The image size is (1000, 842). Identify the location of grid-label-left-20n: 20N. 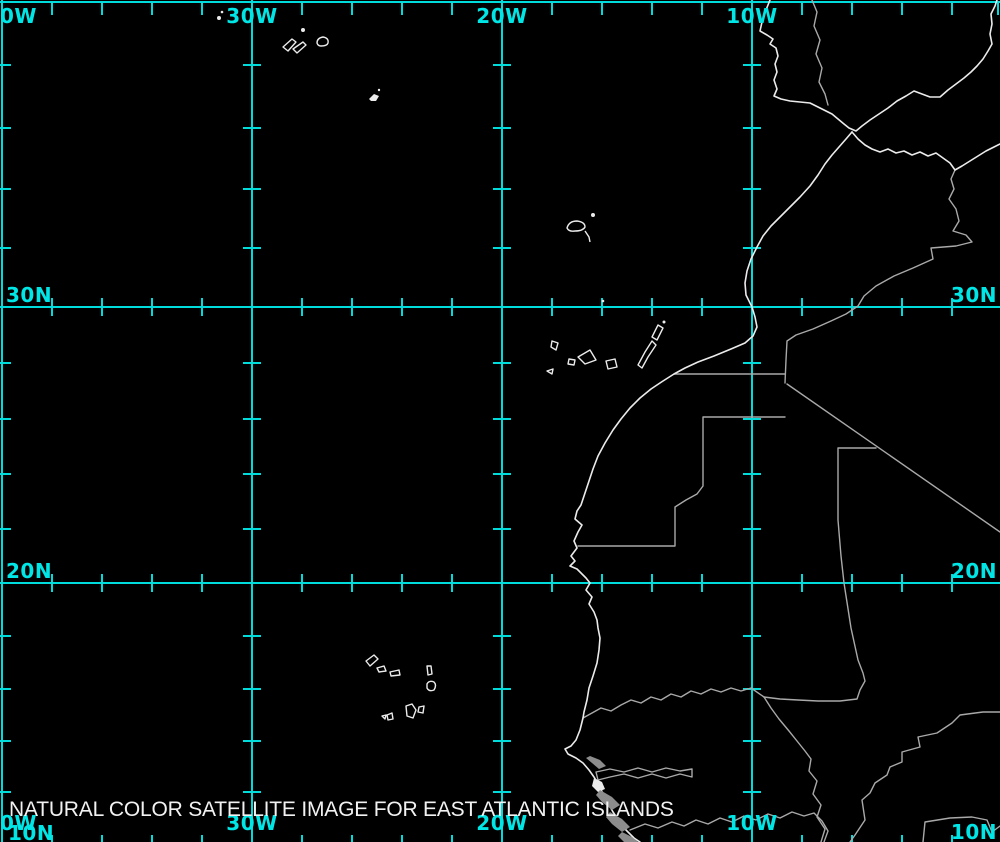
(29, 571).